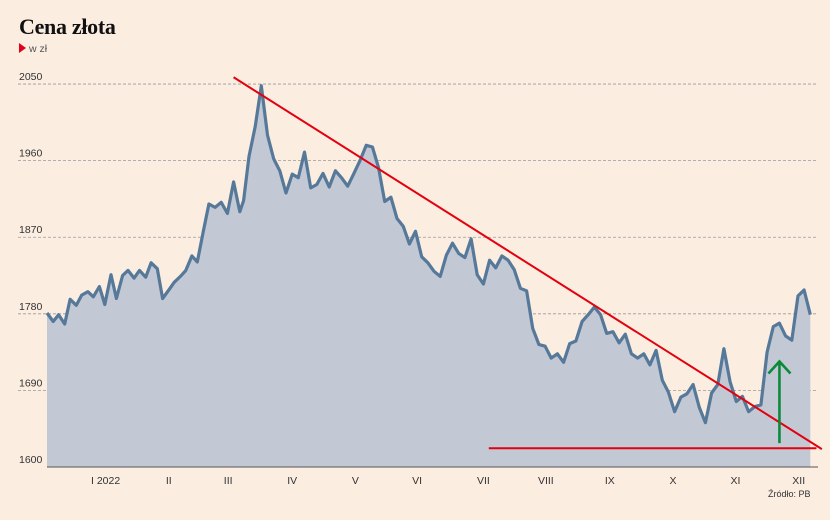 This screenshot has height=520, width=830. What do you see at coordinates (67, 26) in the screenshot?
I see `chart-title: Cena złota` at bounding box center [67, 26].